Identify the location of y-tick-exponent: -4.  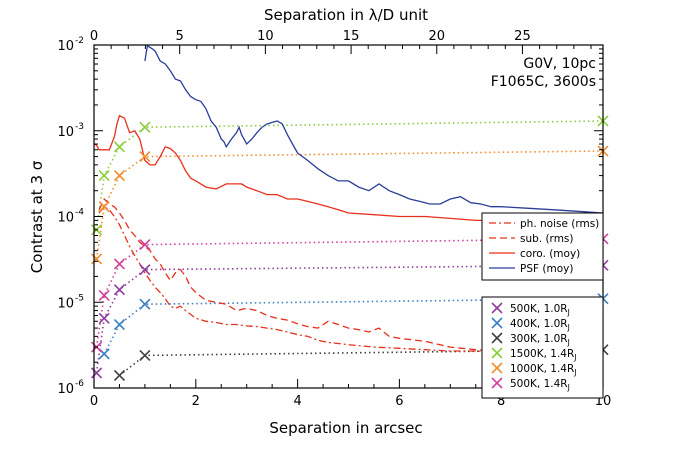
(79, 213).